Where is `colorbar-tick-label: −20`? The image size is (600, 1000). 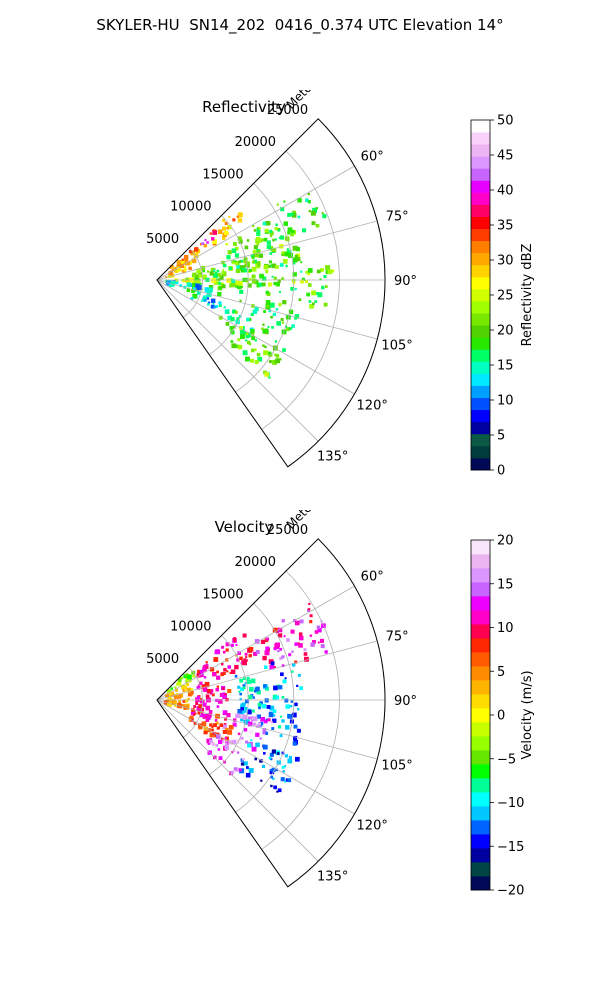
colorbar-tick-label: −20 is located at coordinates (510, 891).